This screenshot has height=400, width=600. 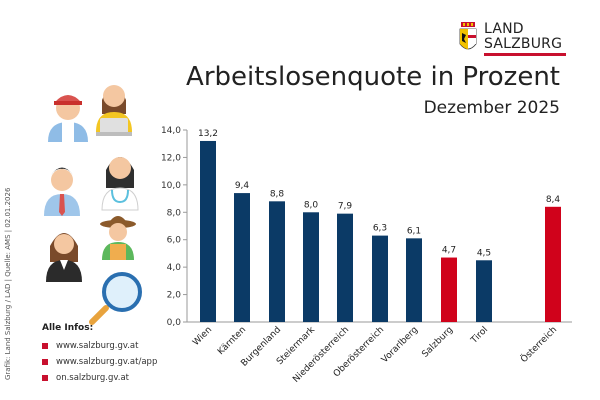 I want to click on x-tick-label: Tirol, so click(x=479, y=335).